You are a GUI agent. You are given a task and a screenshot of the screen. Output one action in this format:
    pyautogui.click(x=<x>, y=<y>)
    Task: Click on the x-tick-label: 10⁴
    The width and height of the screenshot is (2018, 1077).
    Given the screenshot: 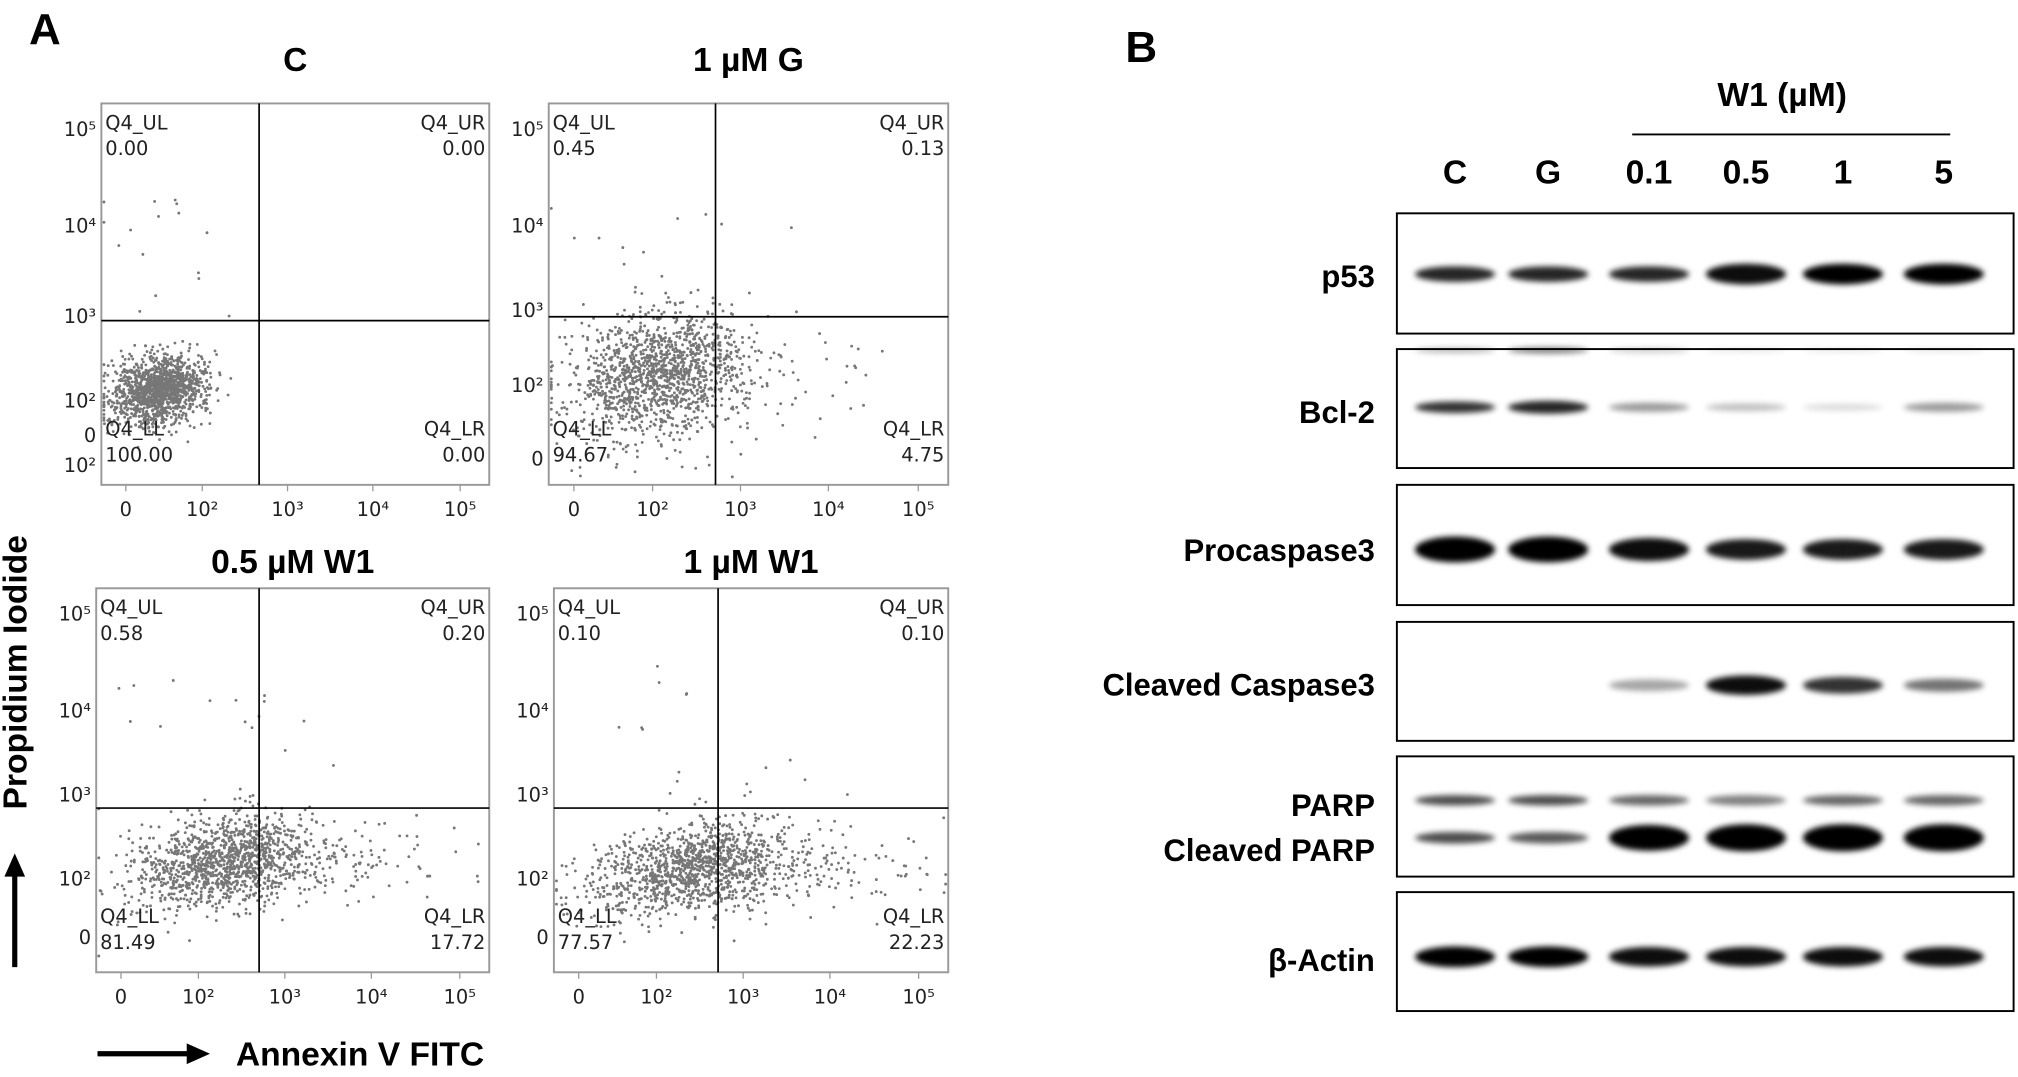 What is the action you would take?
    pyautogui.click(x=828, y=509)
    